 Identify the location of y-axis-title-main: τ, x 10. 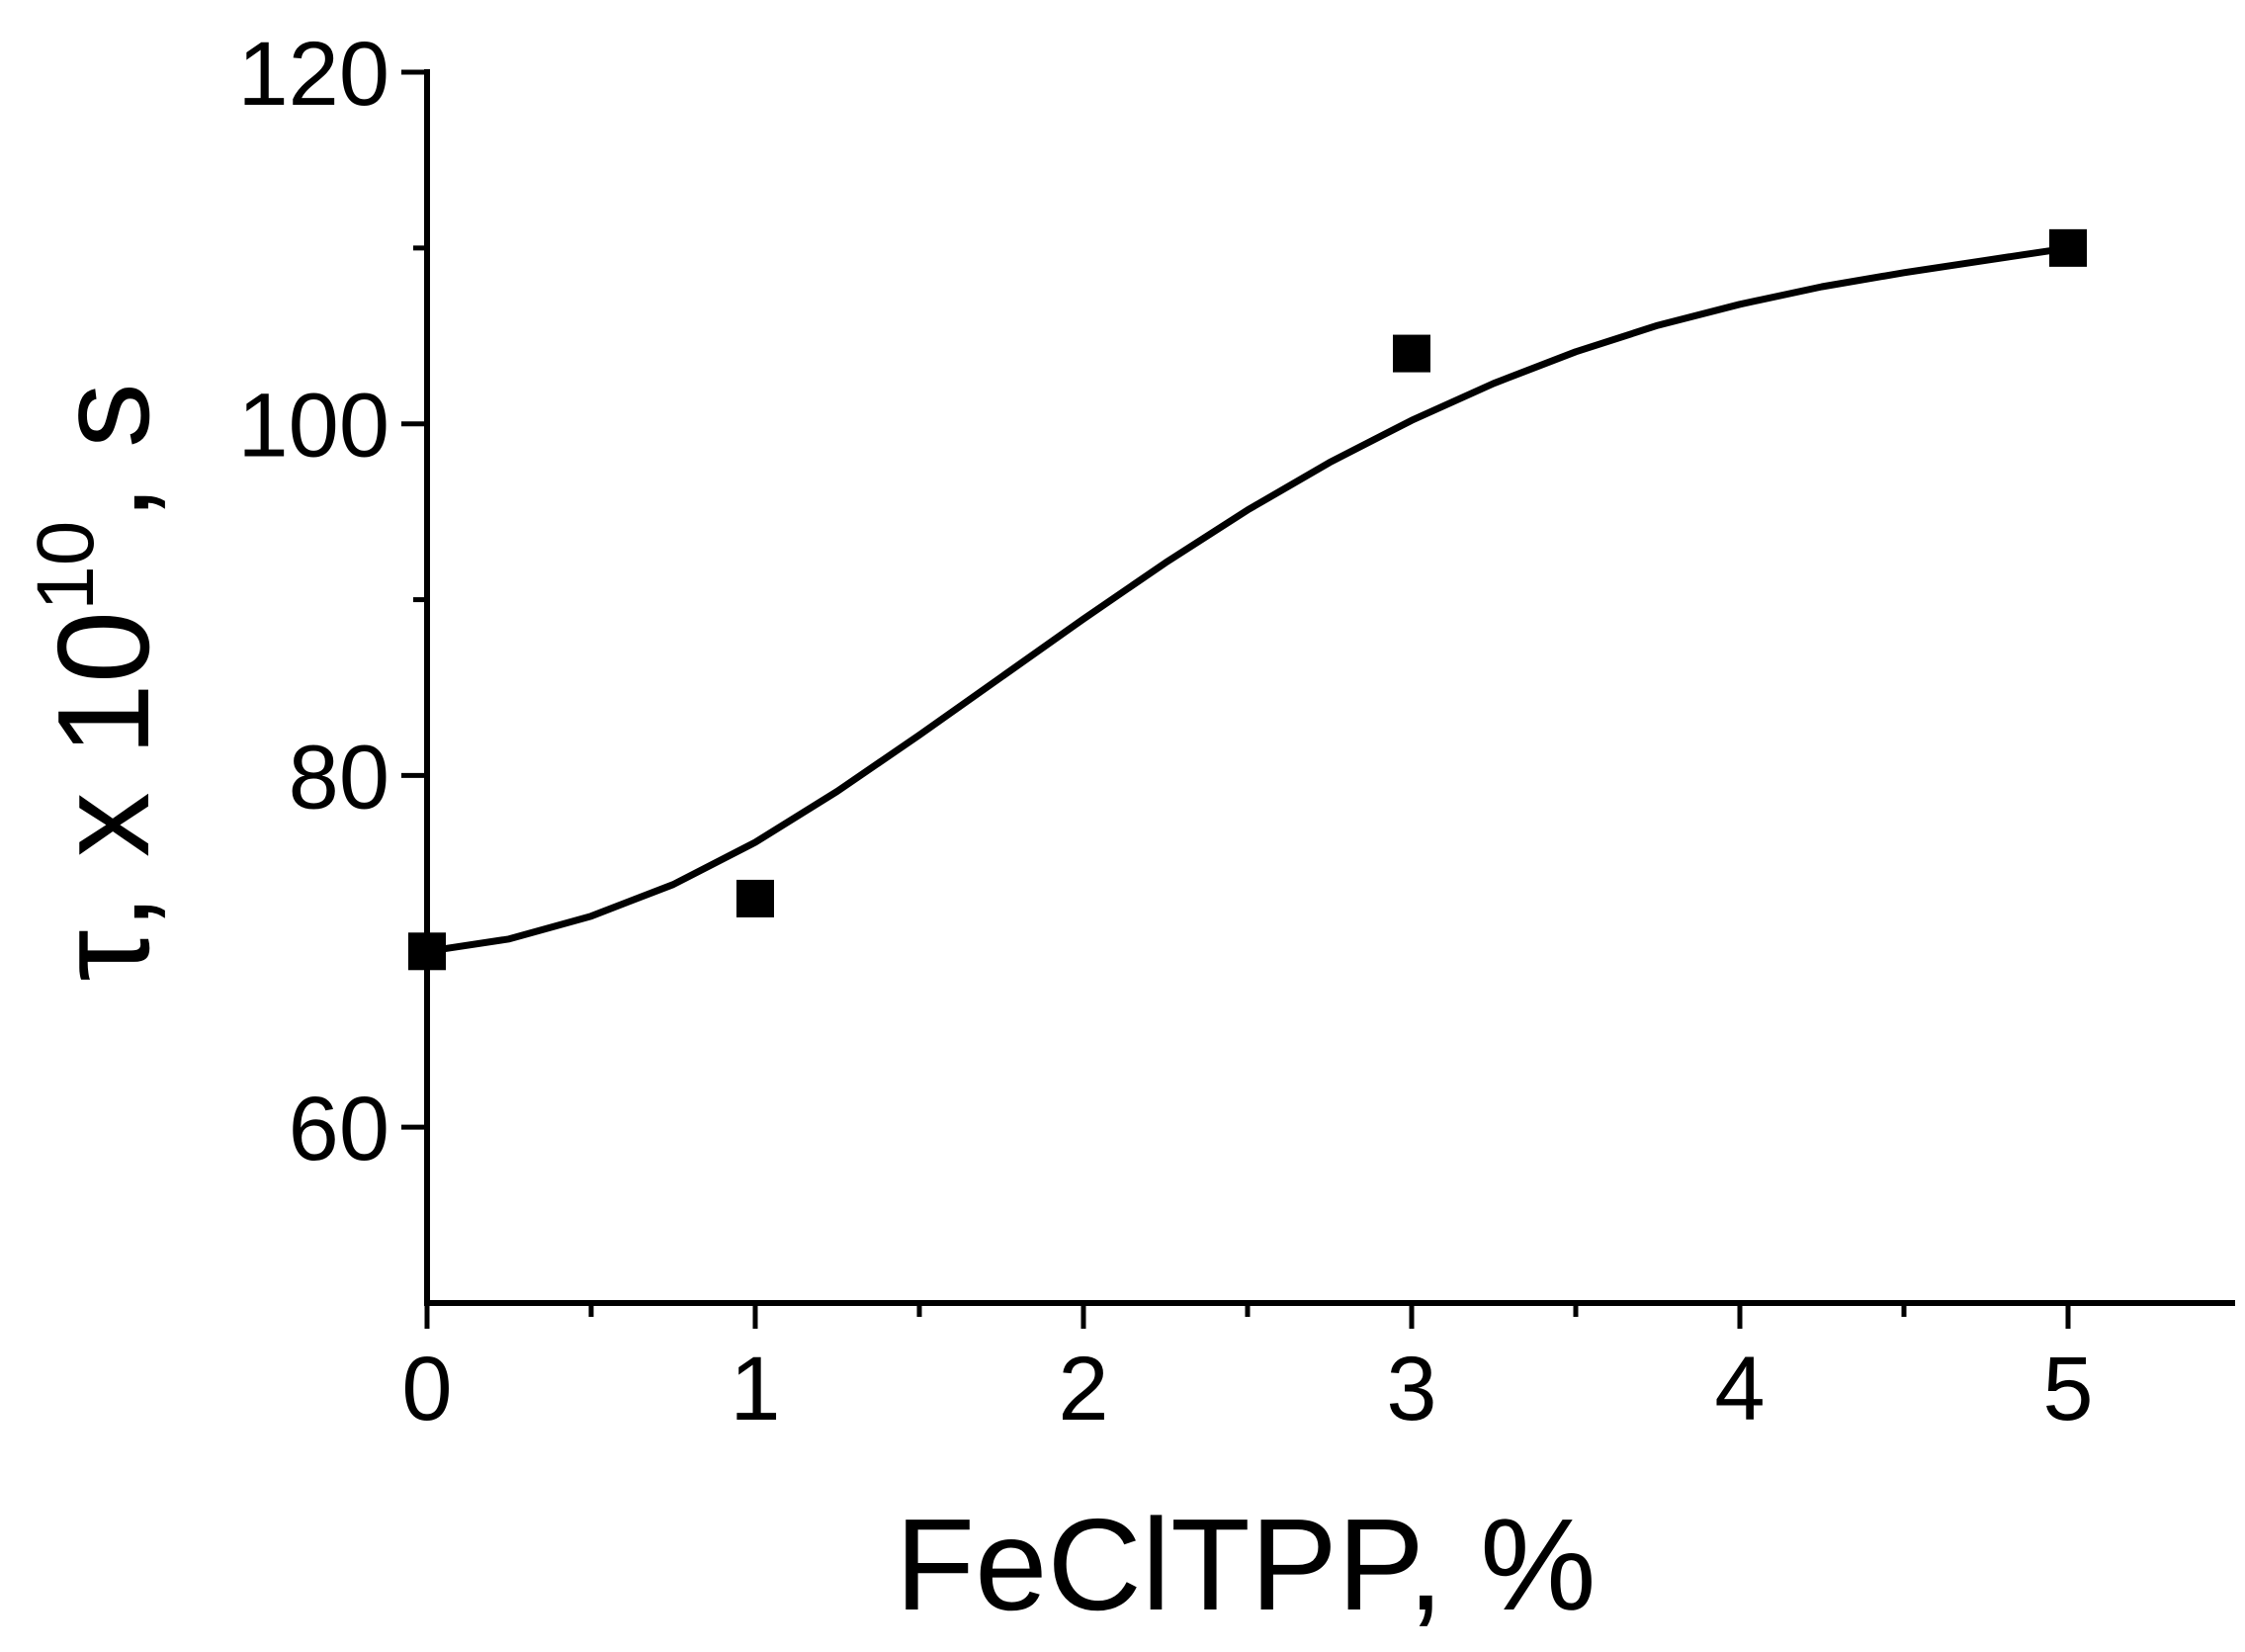
(103, 797).